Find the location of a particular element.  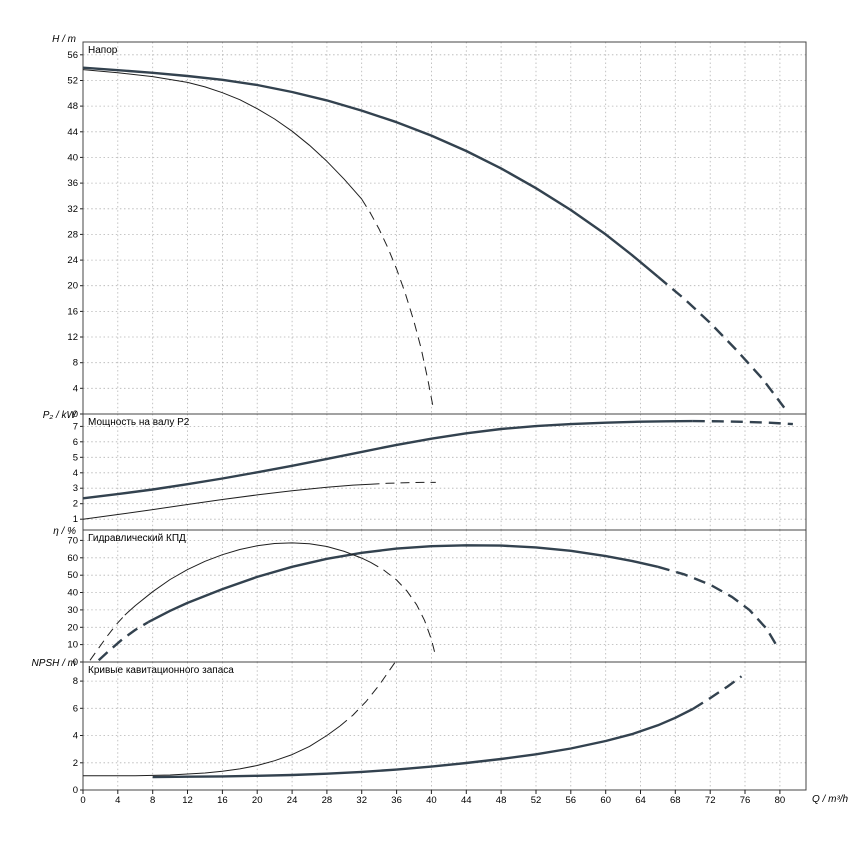

x-tick-label: 32 is located at coordinates (361, 800).